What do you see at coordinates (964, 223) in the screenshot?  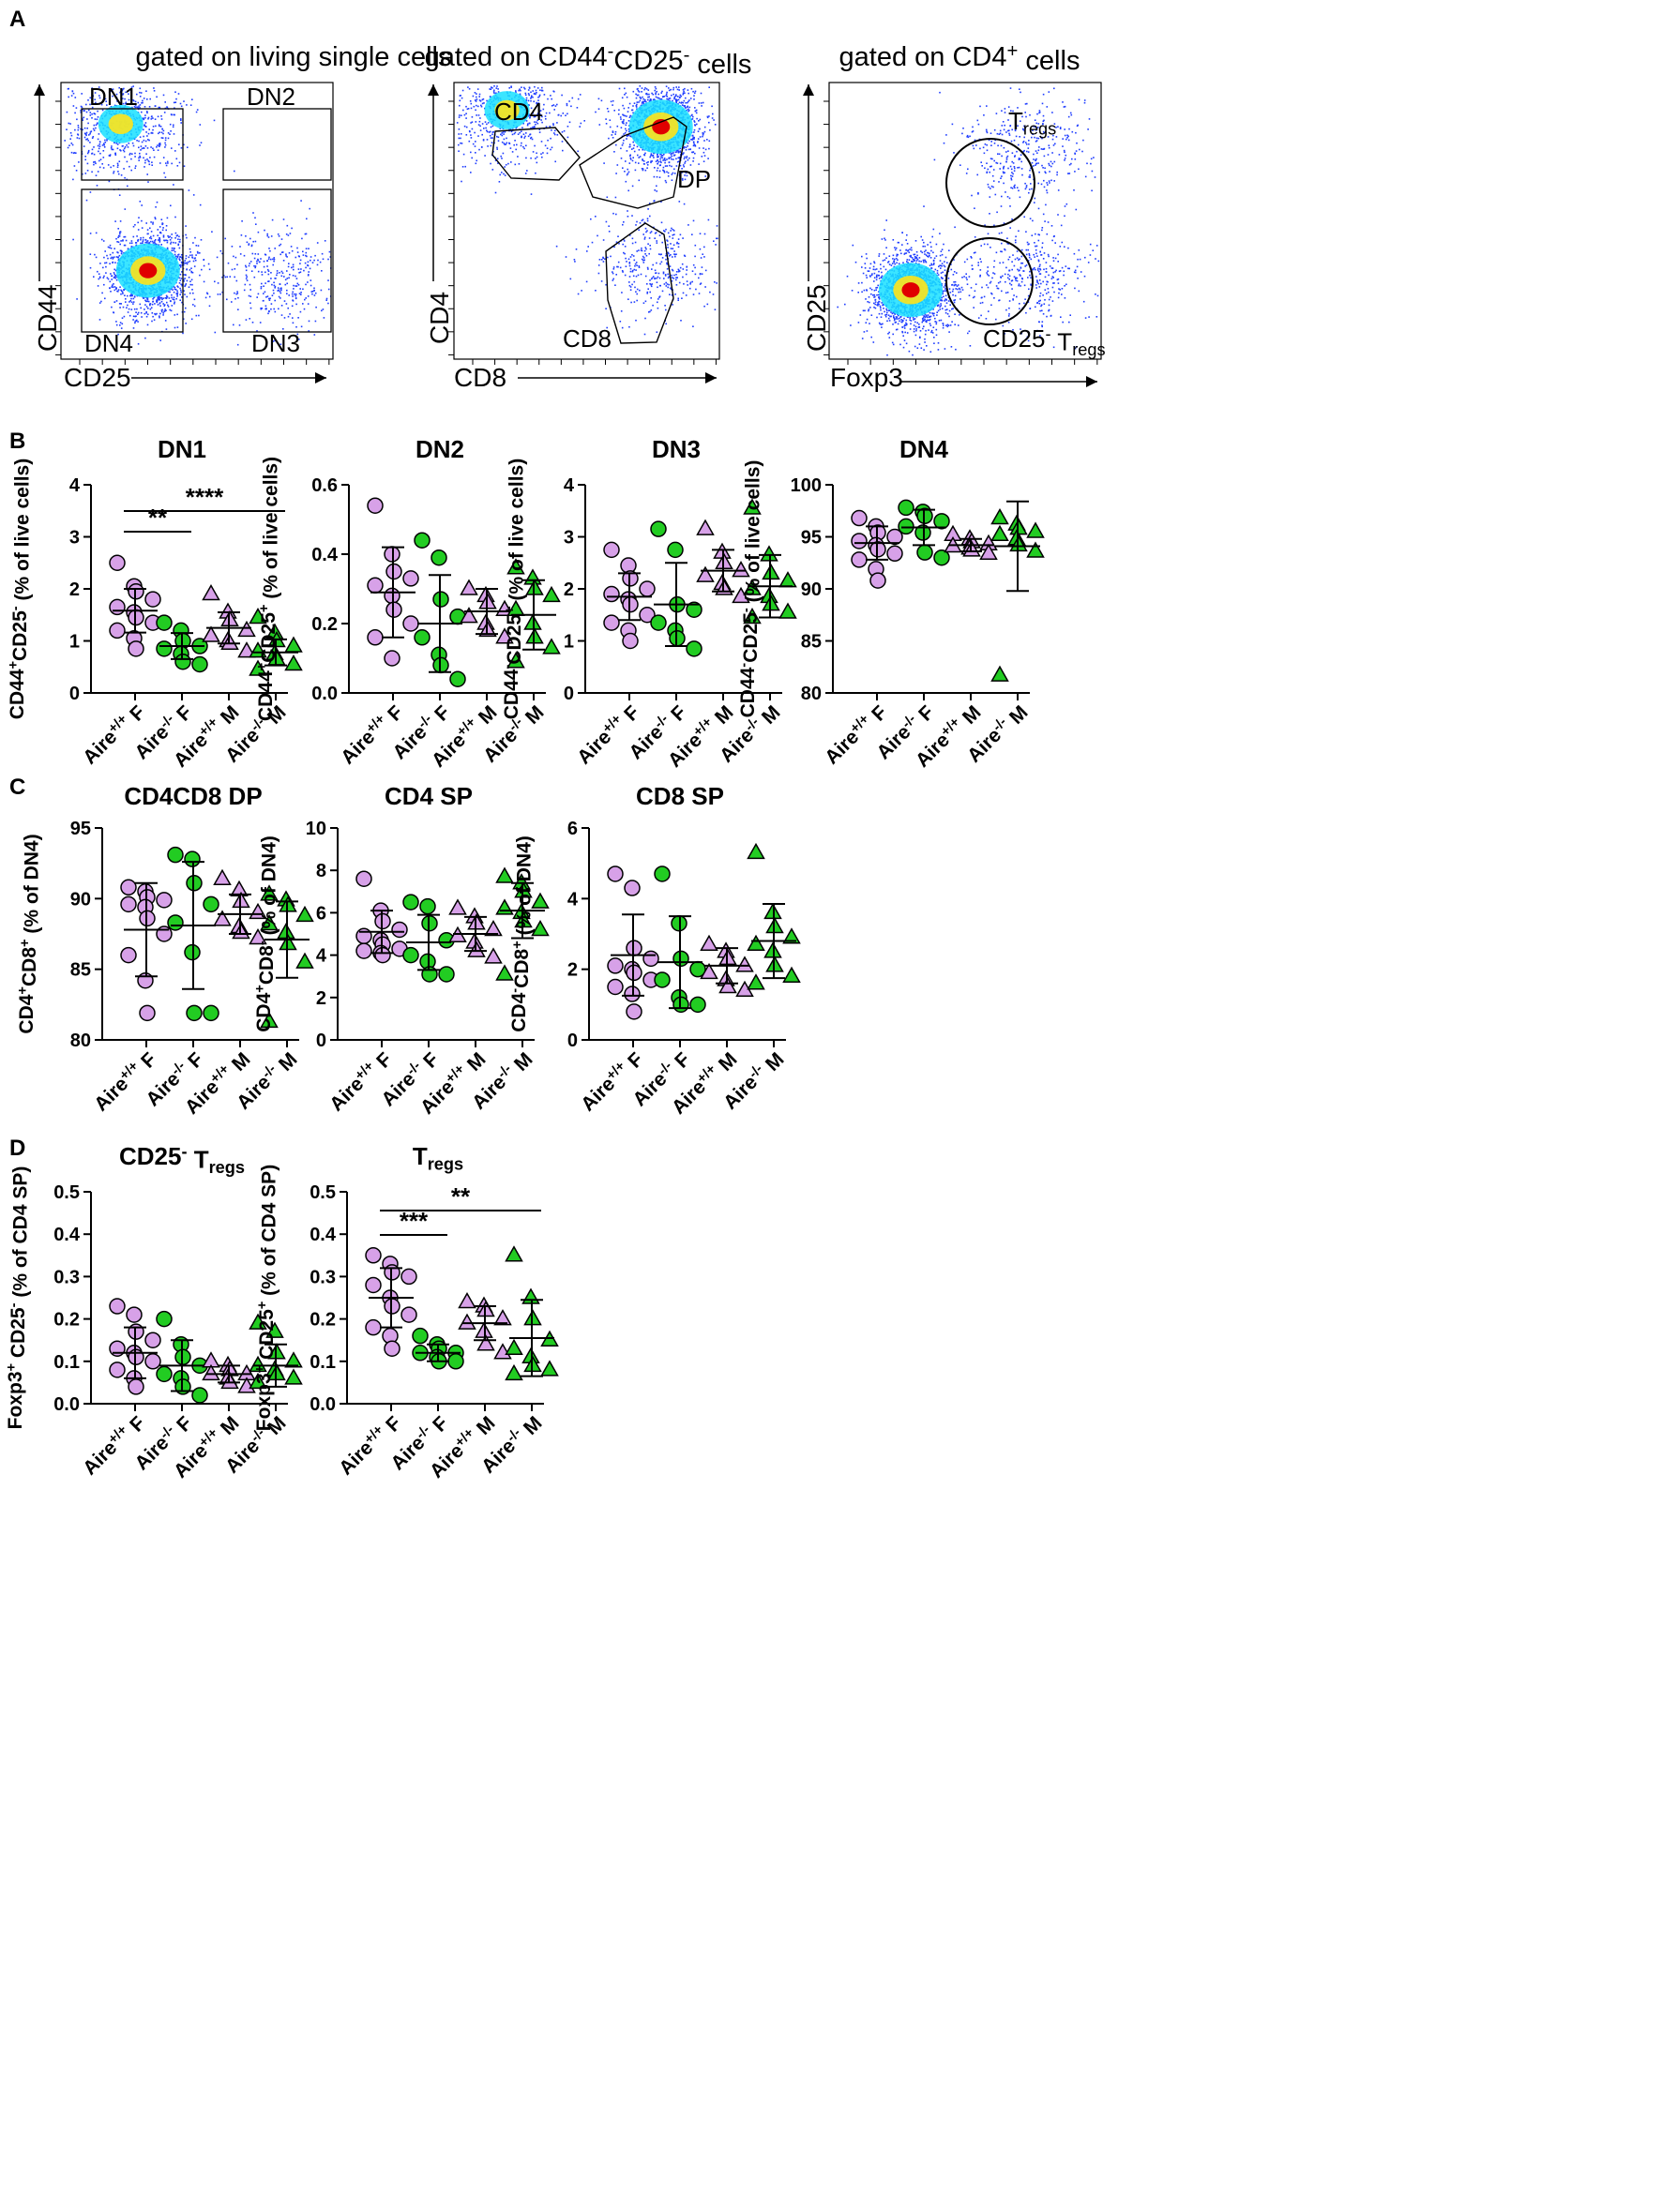 I see `flow-plot-a3: Tregs CD25- Tregs` at bounding box center [964, 223].